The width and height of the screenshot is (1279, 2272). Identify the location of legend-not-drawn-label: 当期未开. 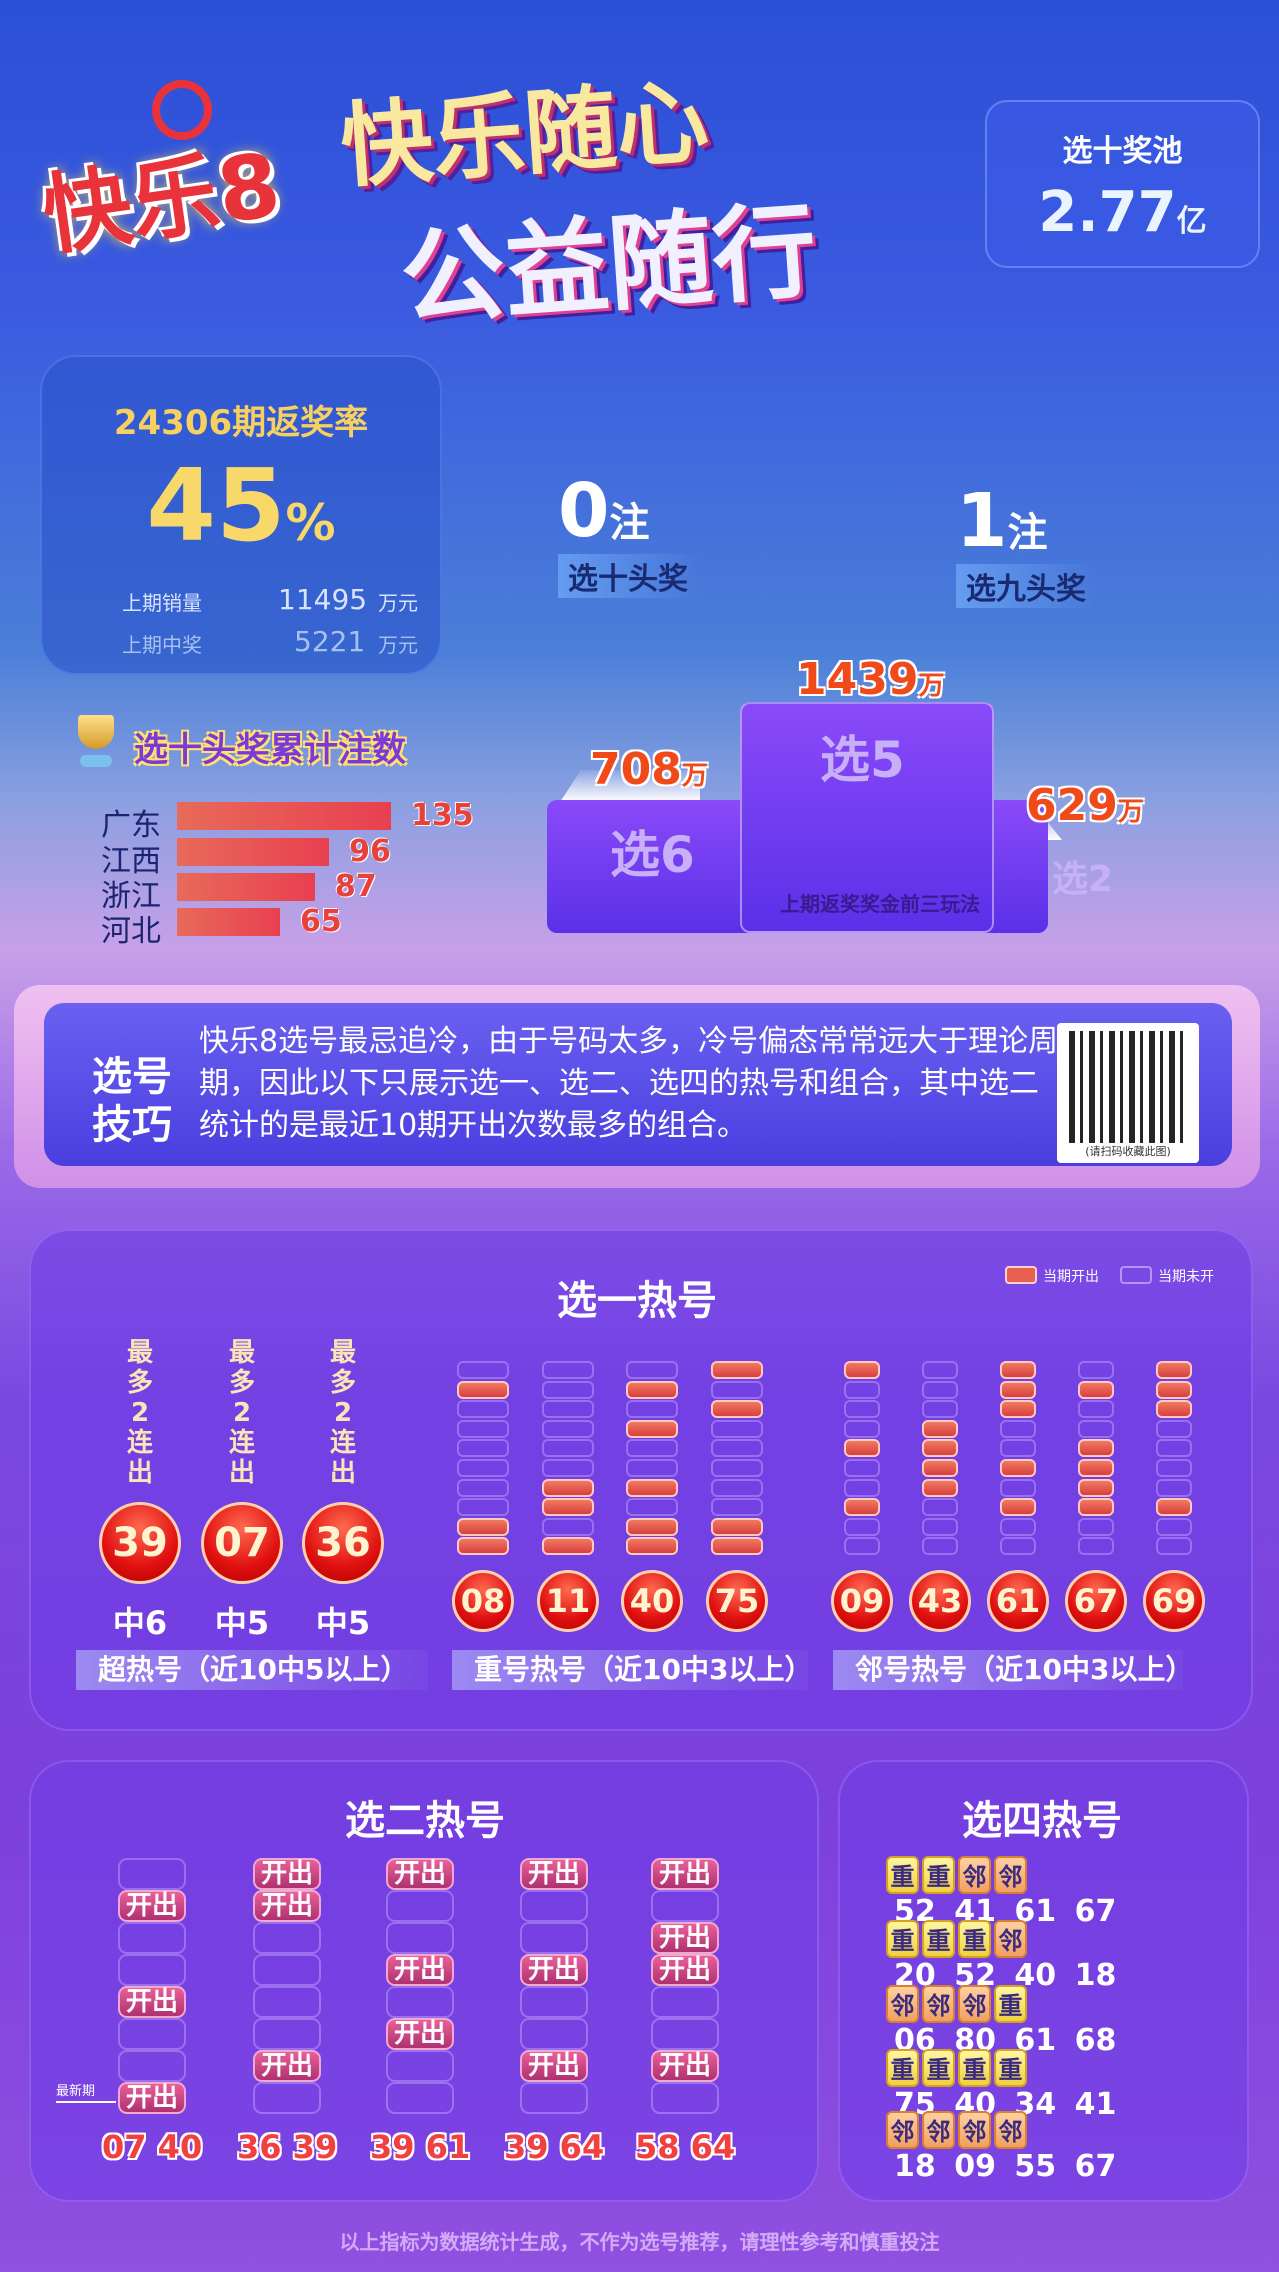
(1186, 1277).